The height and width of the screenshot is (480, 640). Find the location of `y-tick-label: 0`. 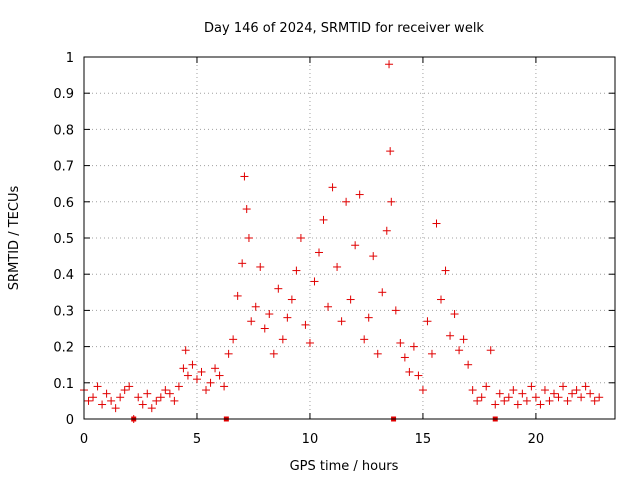

y-tick-label: 0 is located at coordinates (70, 420).